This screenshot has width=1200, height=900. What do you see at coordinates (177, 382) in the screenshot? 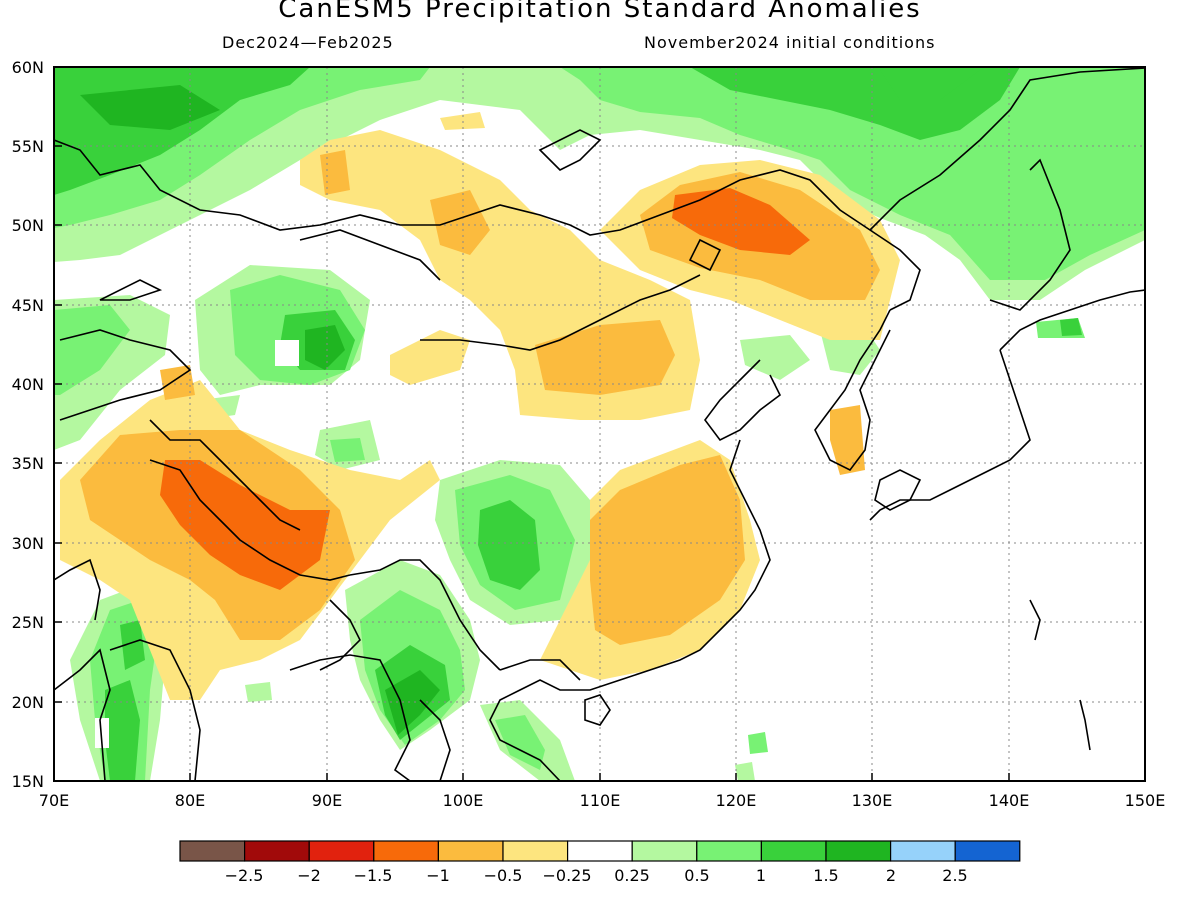
I see `anomaly-dry-pamir` at bounding box center [177, 382].